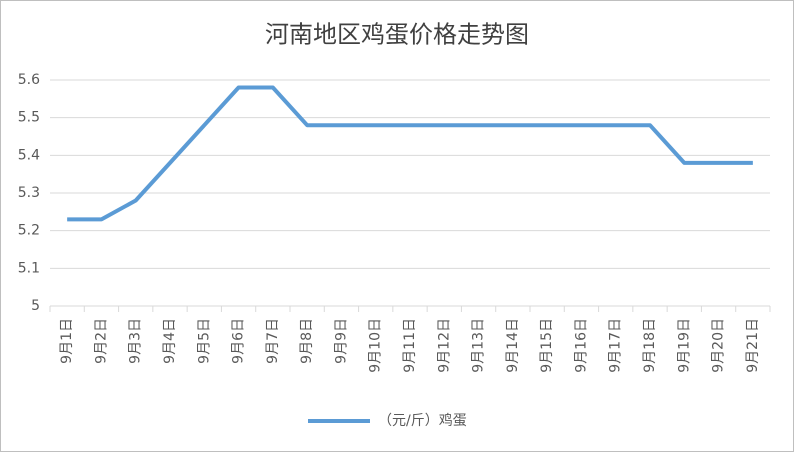  What do you see at coordinates (29, 118) in the screenshot?
I see `y-tick-label: 5.5` at bounding box center [29, 118].